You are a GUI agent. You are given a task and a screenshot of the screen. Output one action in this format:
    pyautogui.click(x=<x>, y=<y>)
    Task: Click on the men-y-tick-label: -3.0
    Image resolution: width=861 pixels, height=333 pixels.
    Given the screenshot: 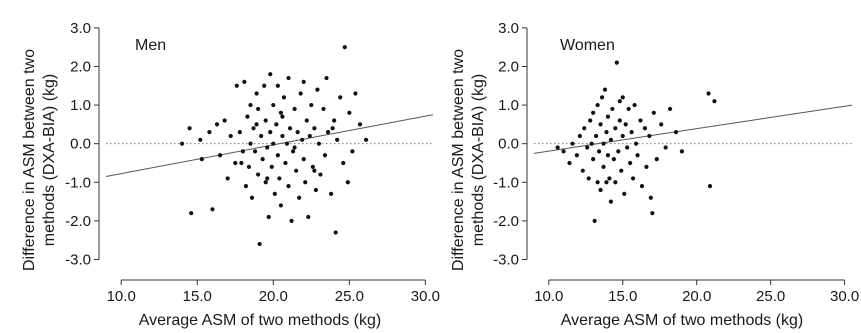 What is the action you would take?
    pyautogui.click(x=78, y=259)
    